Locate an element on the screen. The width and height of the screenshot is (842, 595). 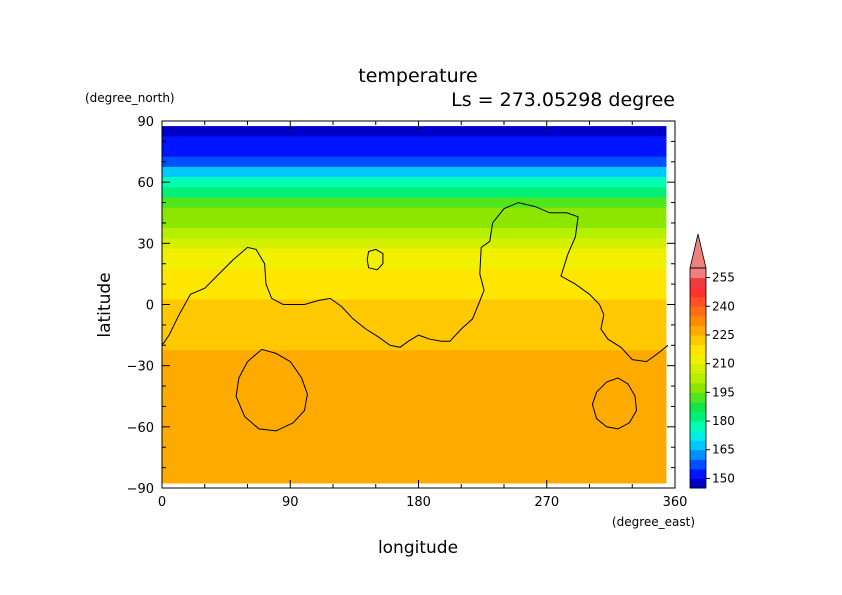
x-tick-label: 360 is located at coordinates (675, 502).